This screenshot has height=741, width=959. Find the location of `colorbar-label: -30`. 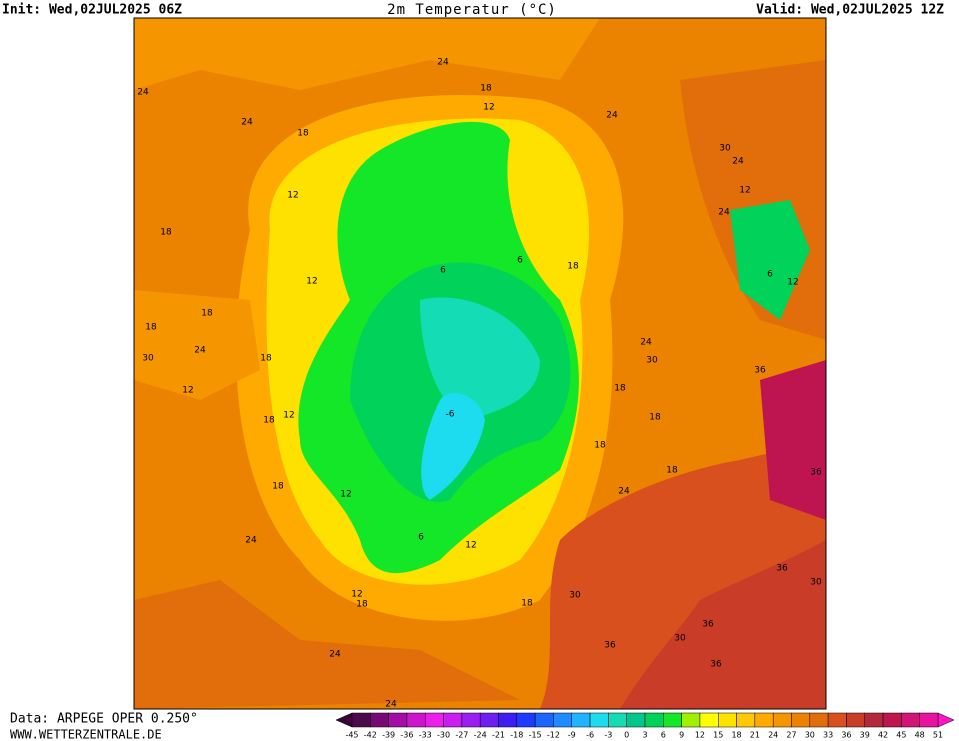

colorbar-label: -30 is located at coordinates (443, 735).